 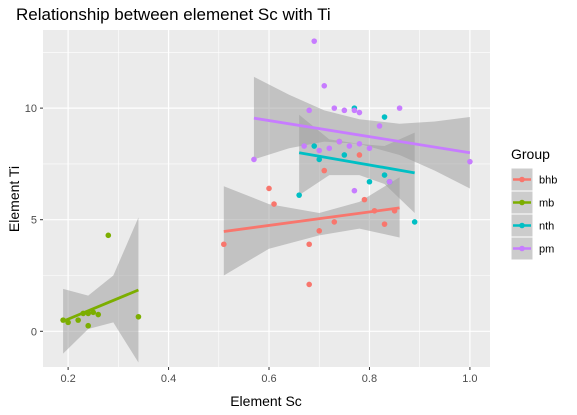 What do you see at coordinates (546, 227) in the screenshot?
I see `legend-label: nth` at bounding box center [546, 227].